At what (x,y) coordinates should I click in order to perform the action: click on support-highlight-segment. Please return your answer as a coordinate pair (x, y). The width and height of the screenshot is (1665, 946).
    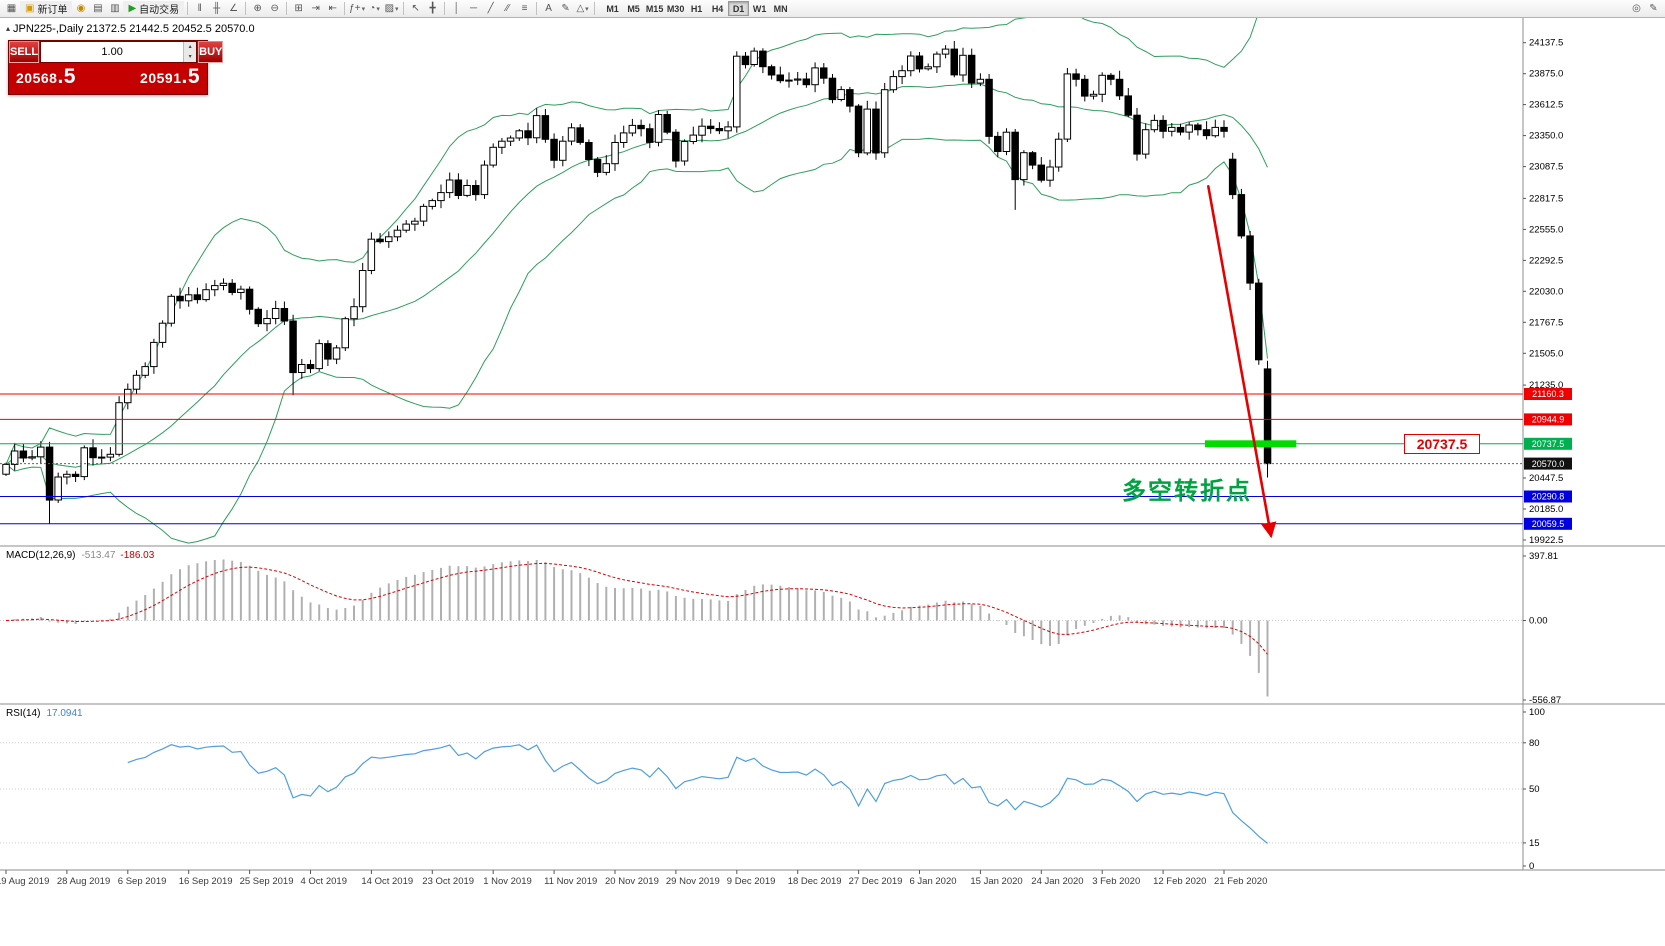
    Looking at the image, I should click on (1250, 444).